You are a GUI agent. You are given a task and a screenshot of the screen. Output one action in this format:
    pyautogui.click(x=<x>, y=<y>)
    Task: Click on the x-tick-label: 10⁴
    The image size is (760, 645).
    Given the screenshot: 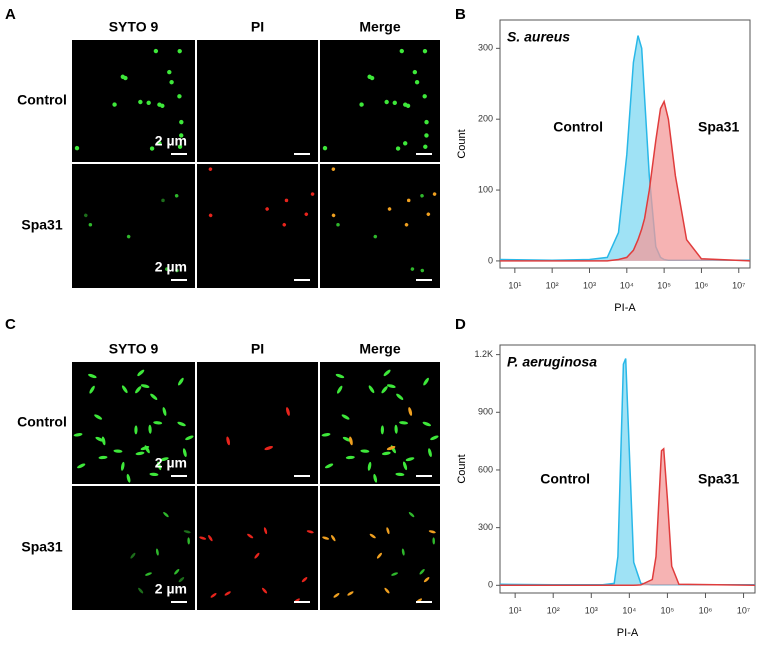 What is the action you would take?
    pyautogui.click(x=629, y=610)
    